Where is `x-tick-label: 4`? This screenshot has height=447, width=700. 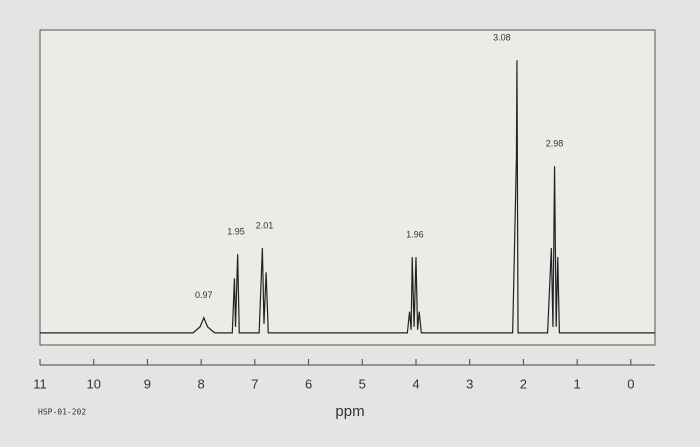 x-tick-label: 4 is located at coordinates (415, 383).